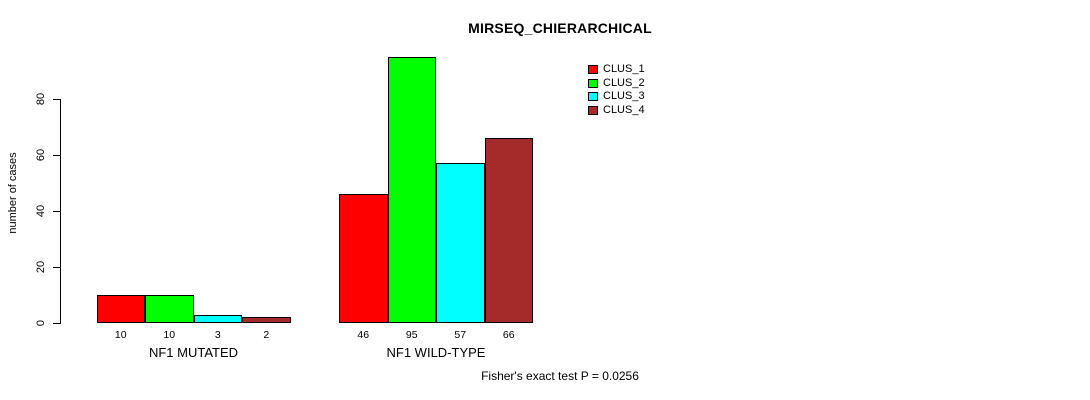 This screenshot has height=400, width=1090. I want to click on bar-value-label: 57, so click(460, 335).